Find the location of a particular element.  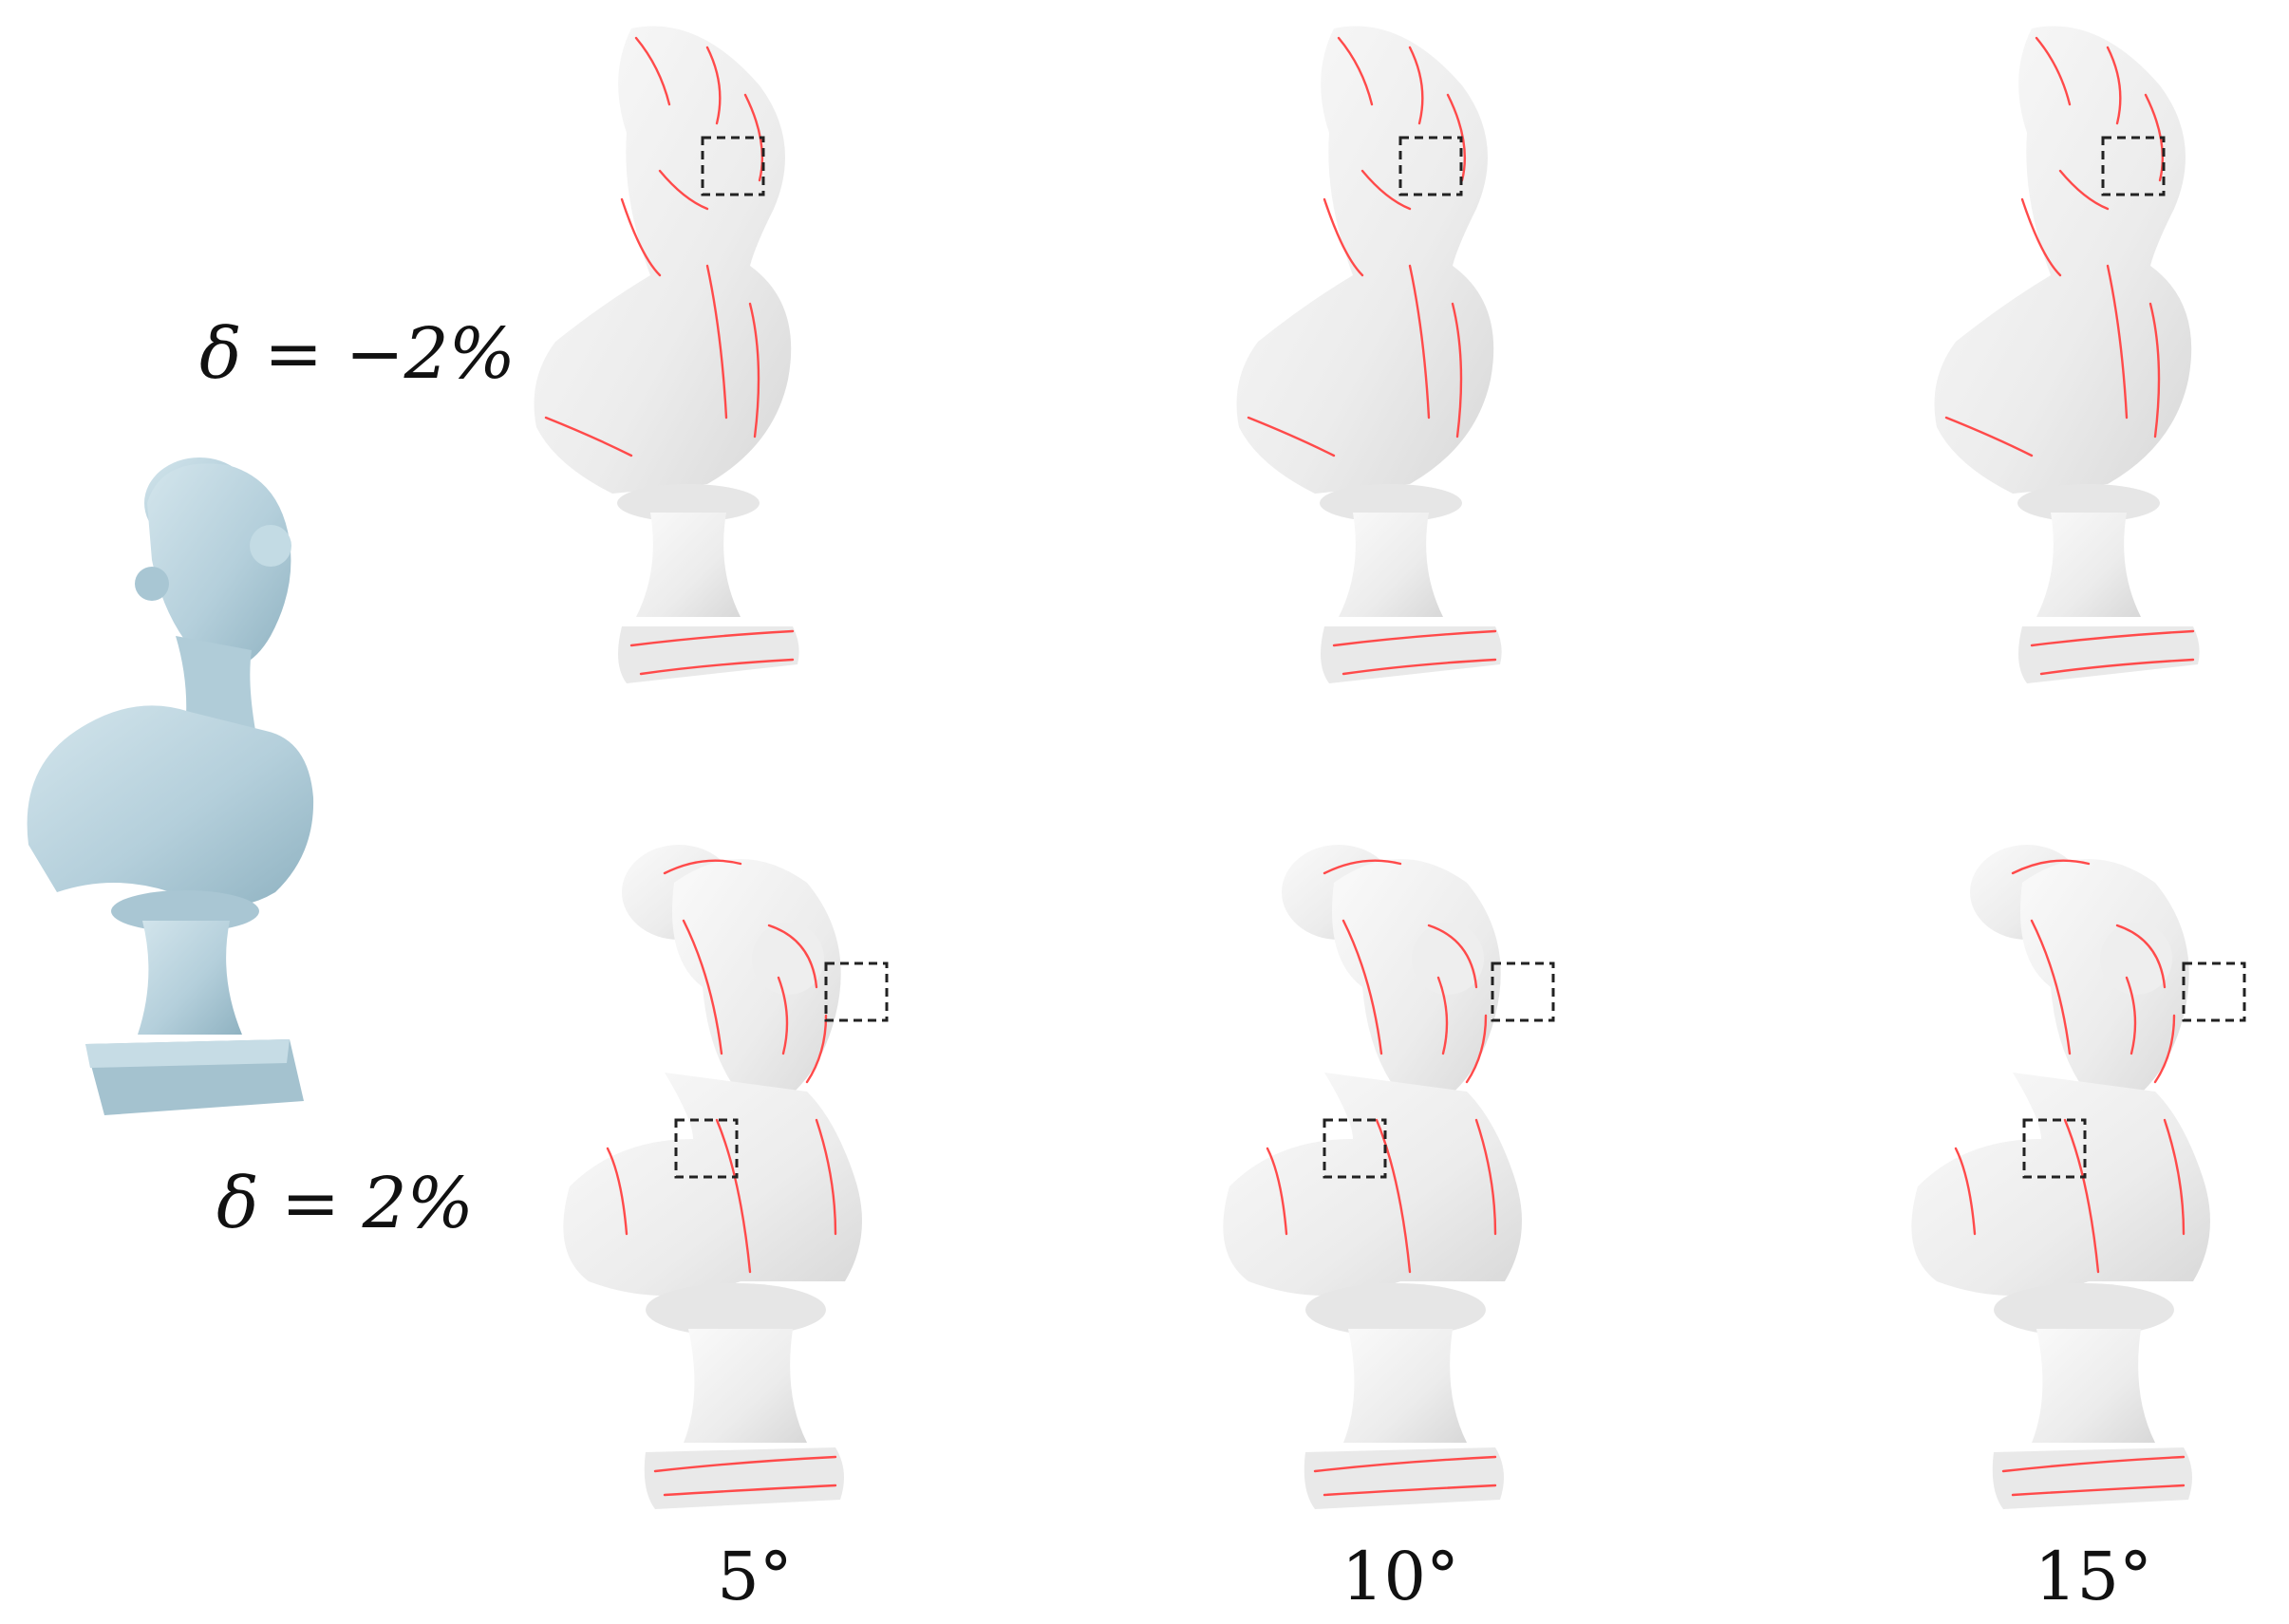

row-label-delta-neg2: δ = −2% is located at coordinates (357, 354).